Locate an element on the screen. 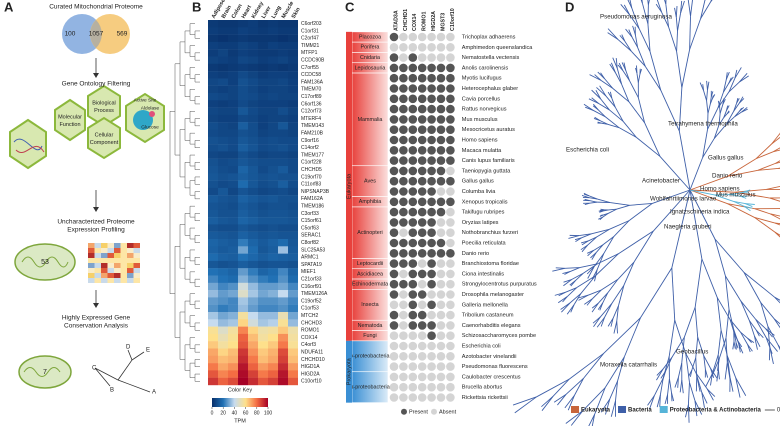 This screenshot has width=780, height=426. label: Schizosaccharomyces pombe is located at coordinates (499, 336).